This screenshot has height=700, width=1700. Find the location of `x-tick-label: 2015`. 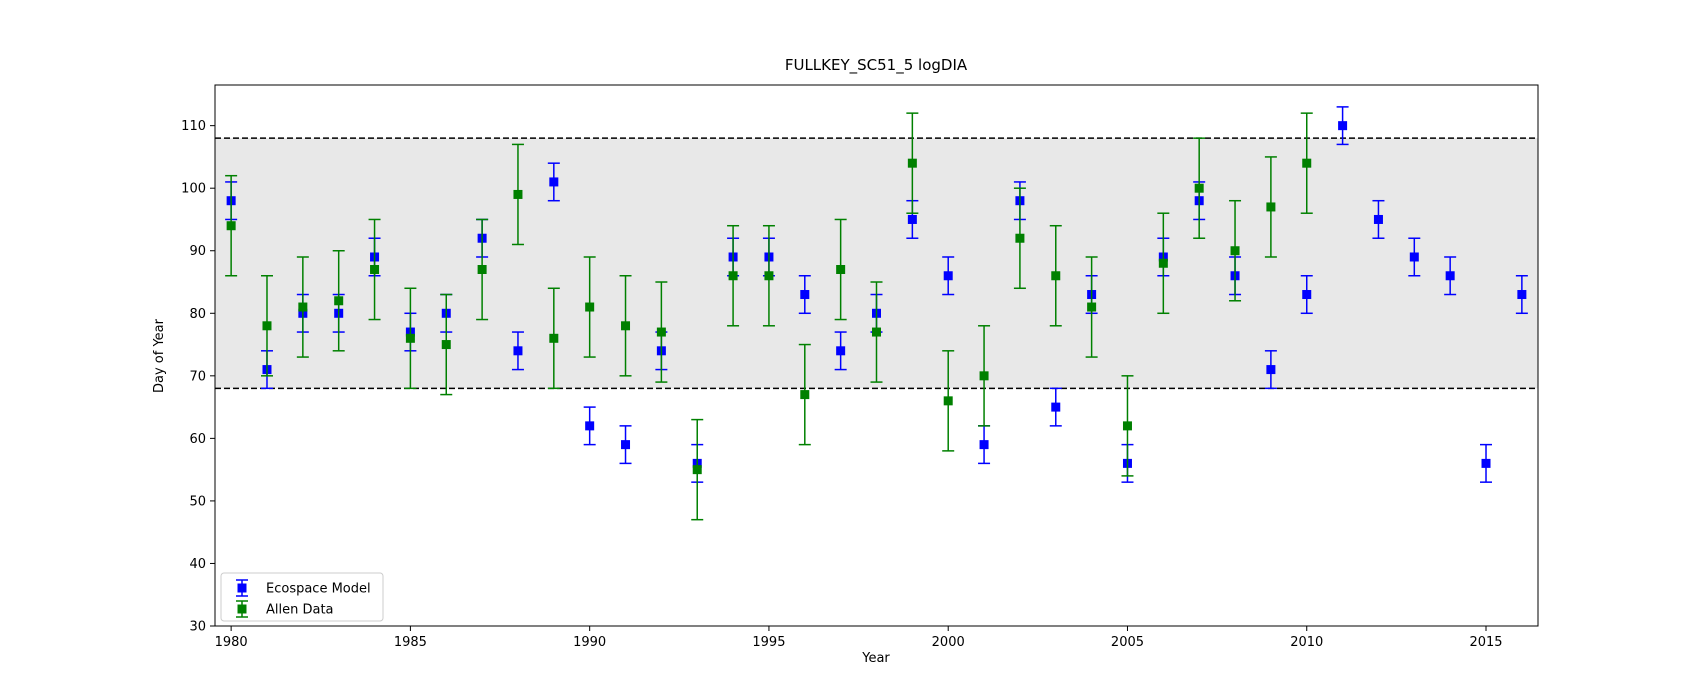

x-tick-label: 2015 is located at coordinates (1485, 642).